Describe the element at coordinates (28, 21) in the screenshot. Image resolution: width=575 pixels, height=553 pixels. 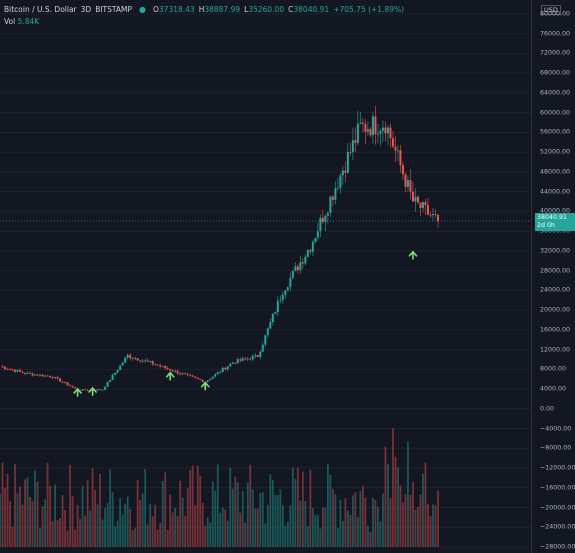
I see `volume-value: 5.84K` at that location.